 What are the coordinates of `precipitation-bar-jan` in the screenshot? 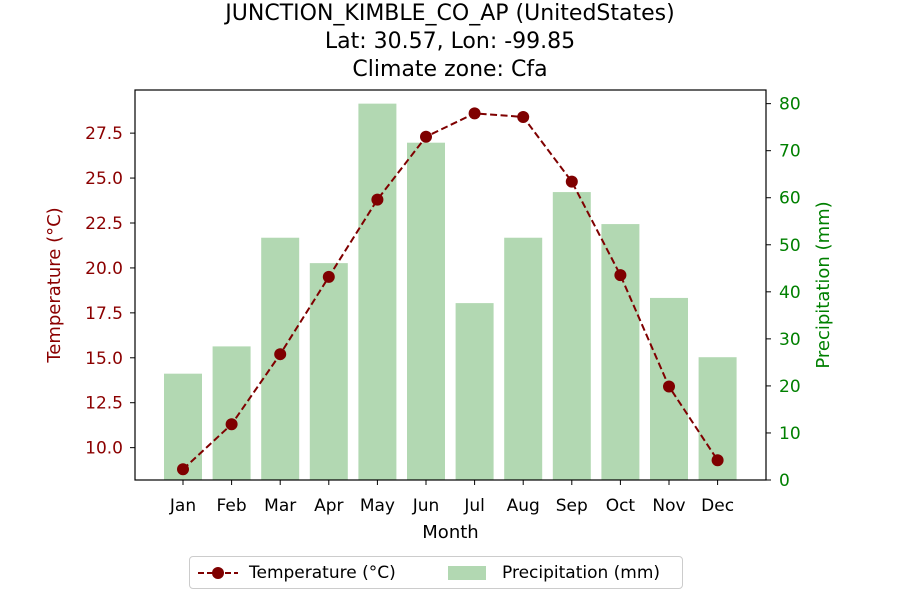 It's located at (183, 426).